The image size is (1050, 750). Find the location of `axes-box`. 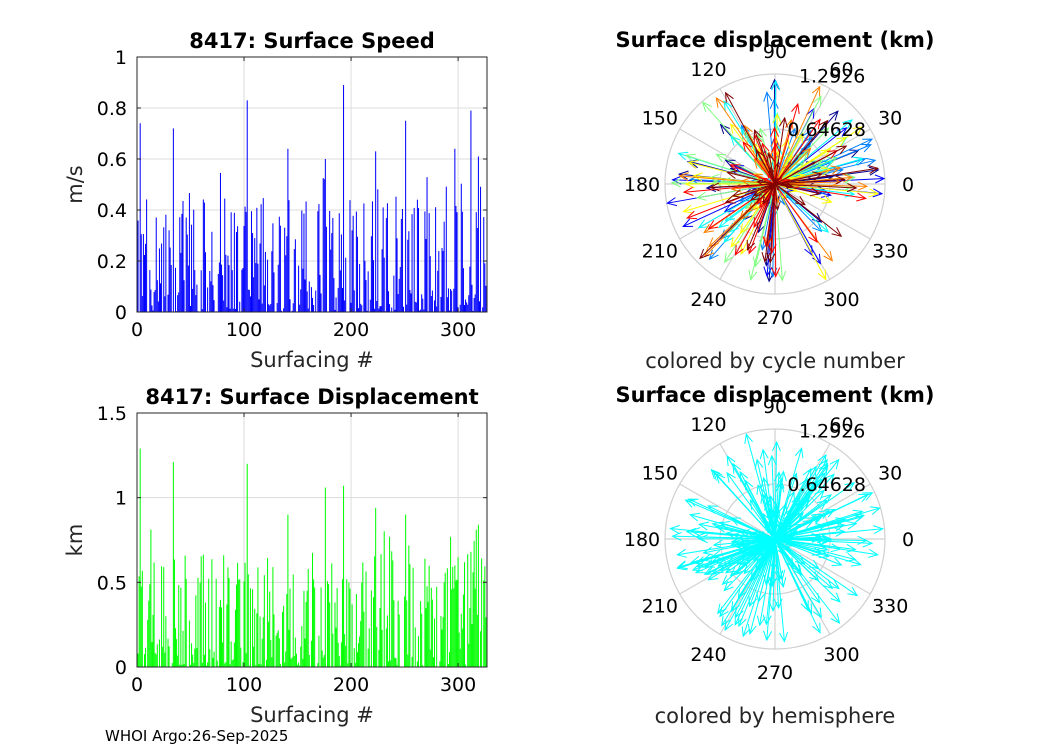

axes-box is located at coordinates (312, 184).